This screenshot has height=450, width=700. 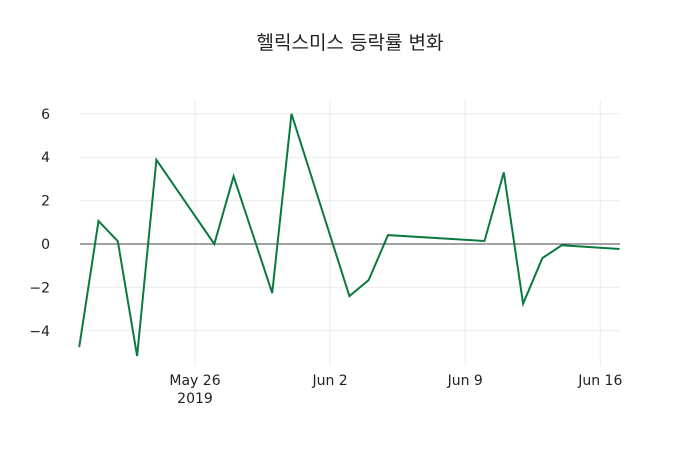 What do you see at coordinates (599, 381) in the screenshot?
I see `x-tick-label: Jun 16` at bounding box center [599, 381].